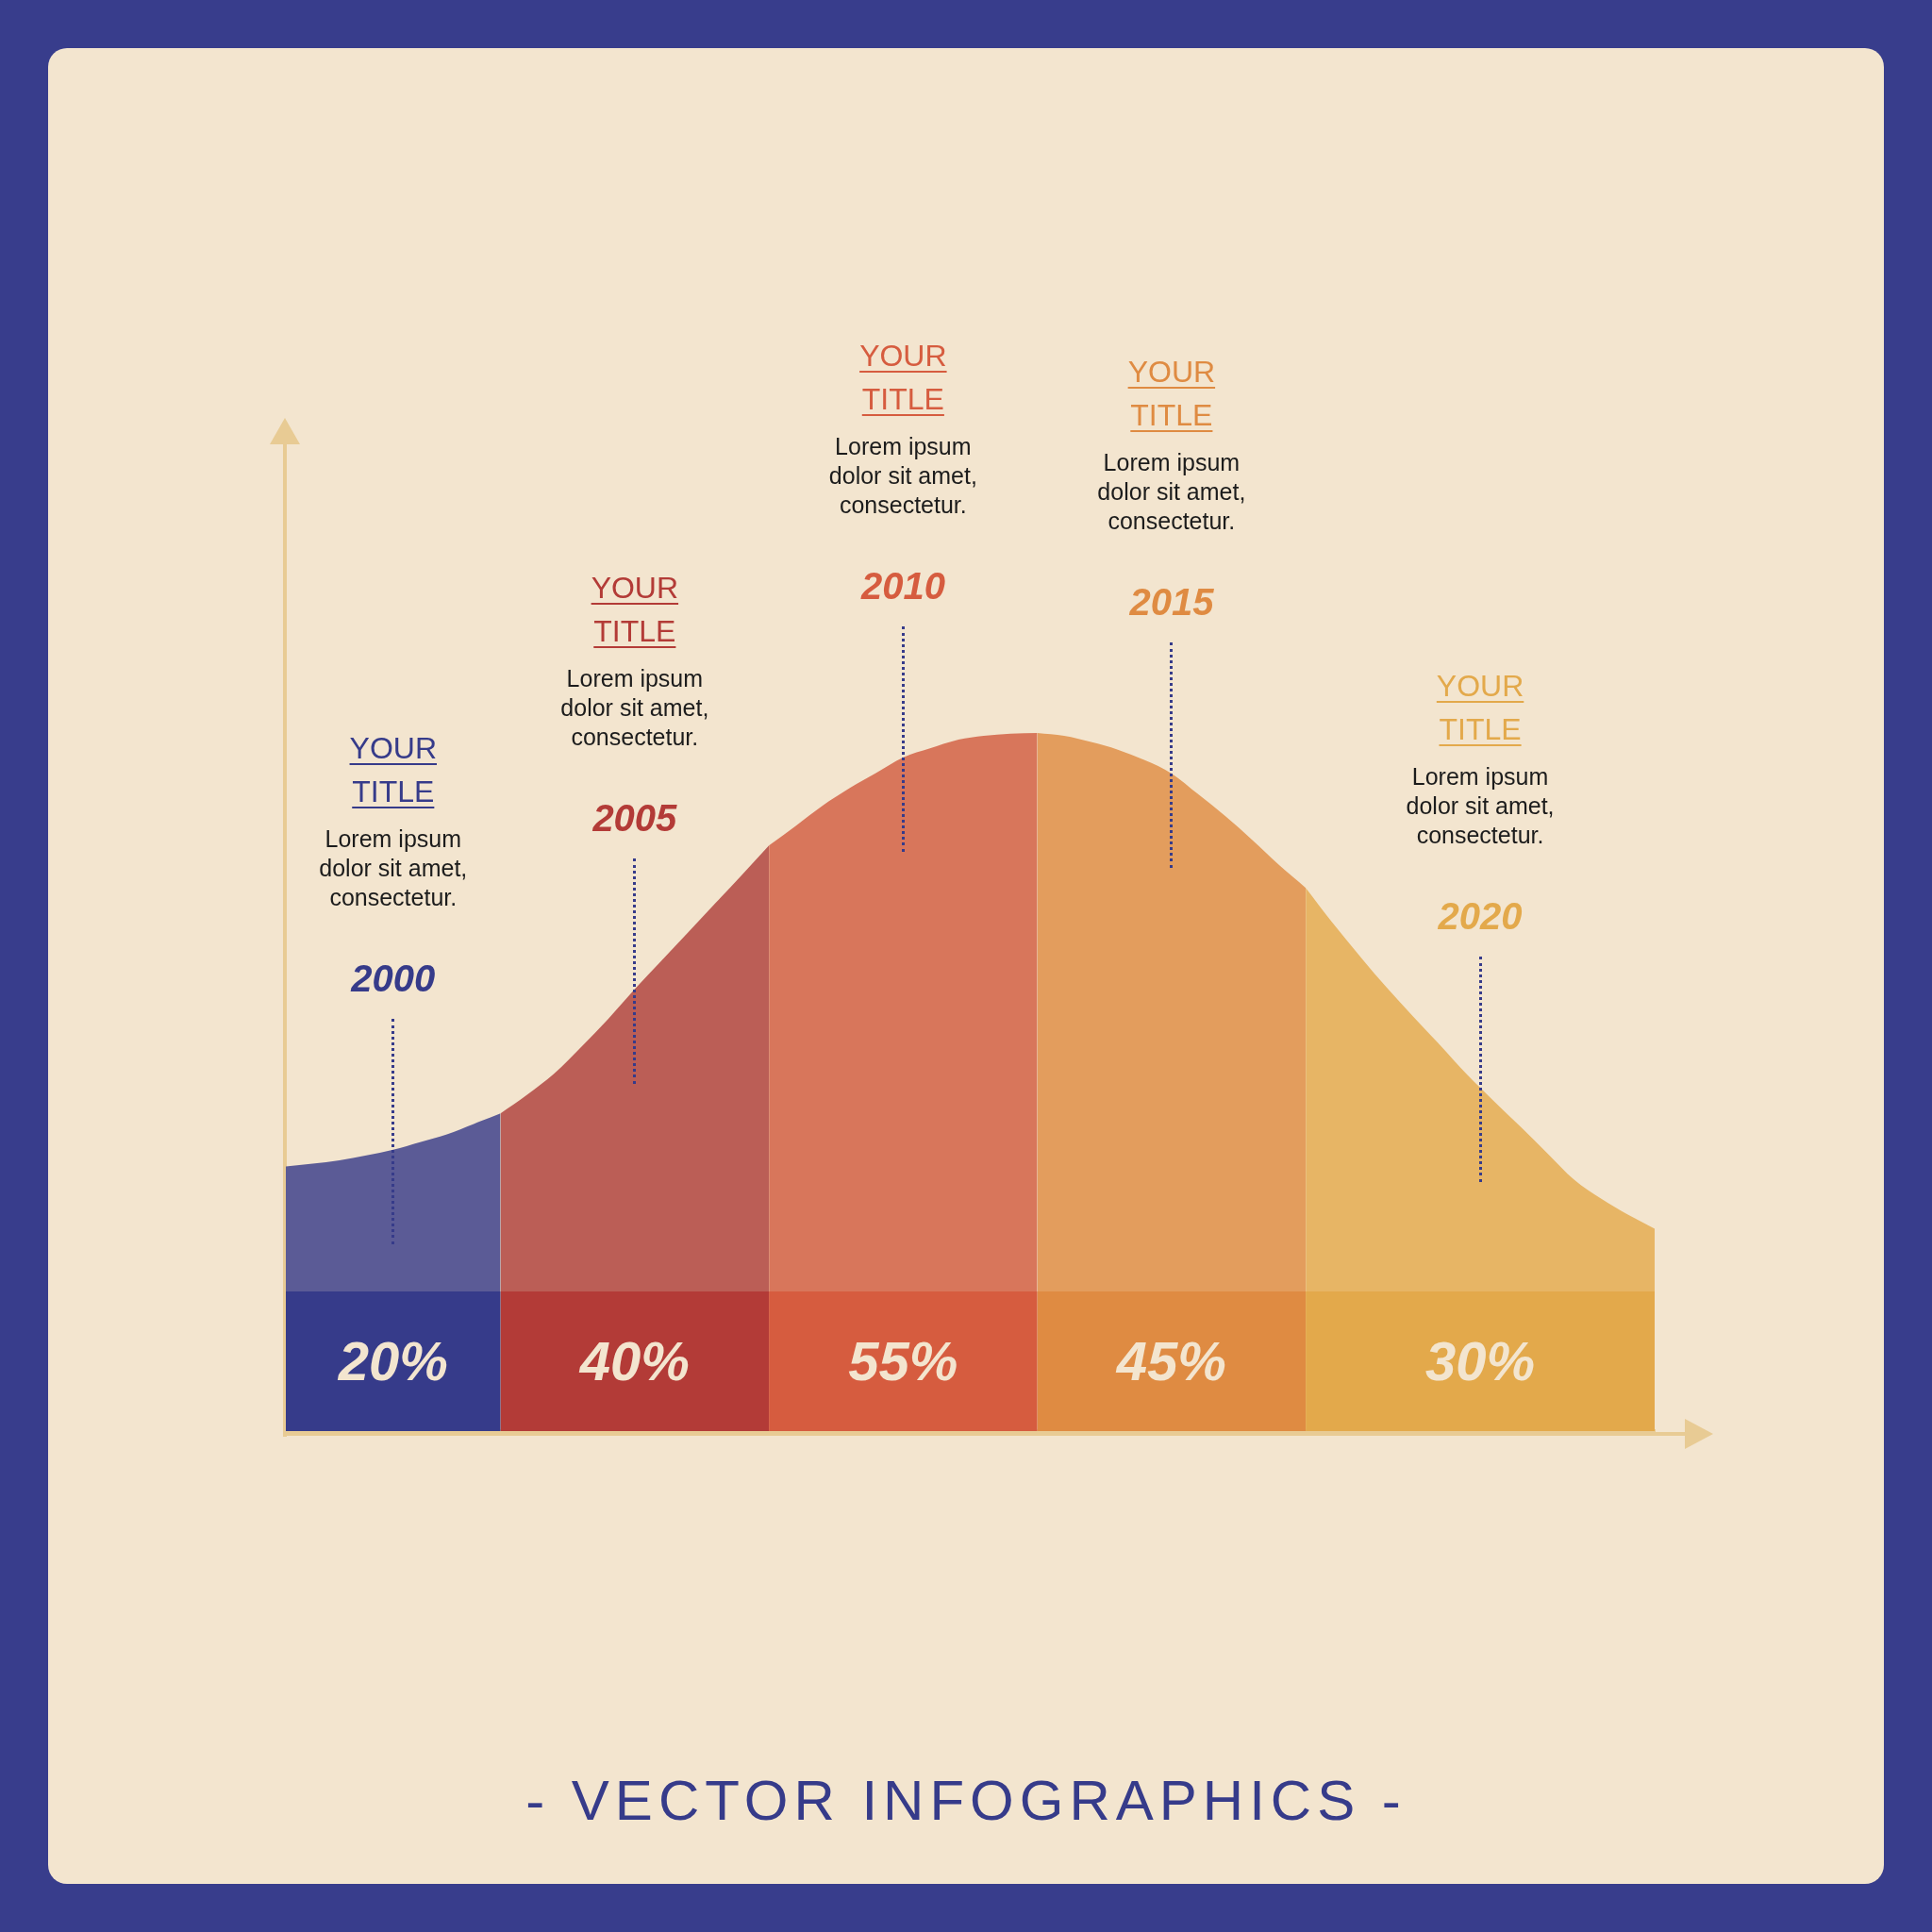  What do you see at coordinates (966, 1800) in the screenshot?
I see `text: - VECTOR INFOGRAPHICS -` at bounding box center [966, 1800].